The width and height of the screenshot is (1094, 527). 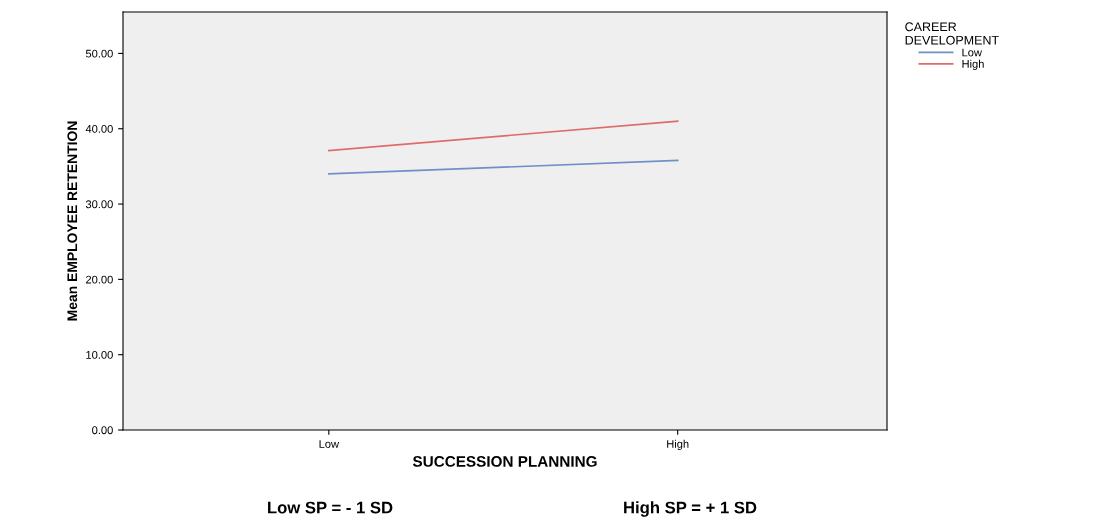 I want to click on y-axis-title: Mean EMPLOYEE RETENTION, so click(x=72, y=221).